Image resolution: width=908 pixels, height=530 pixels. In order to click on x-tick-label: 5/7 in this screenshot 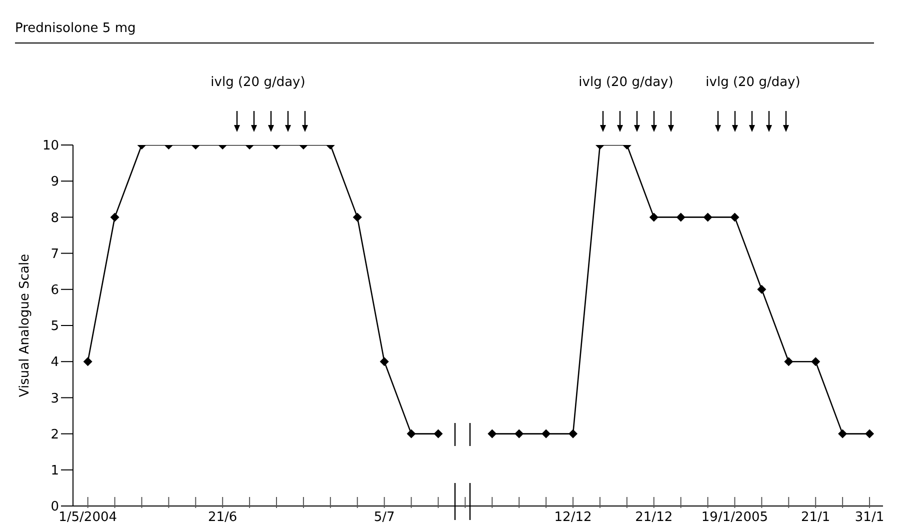, I will do `click(384, 517)`.